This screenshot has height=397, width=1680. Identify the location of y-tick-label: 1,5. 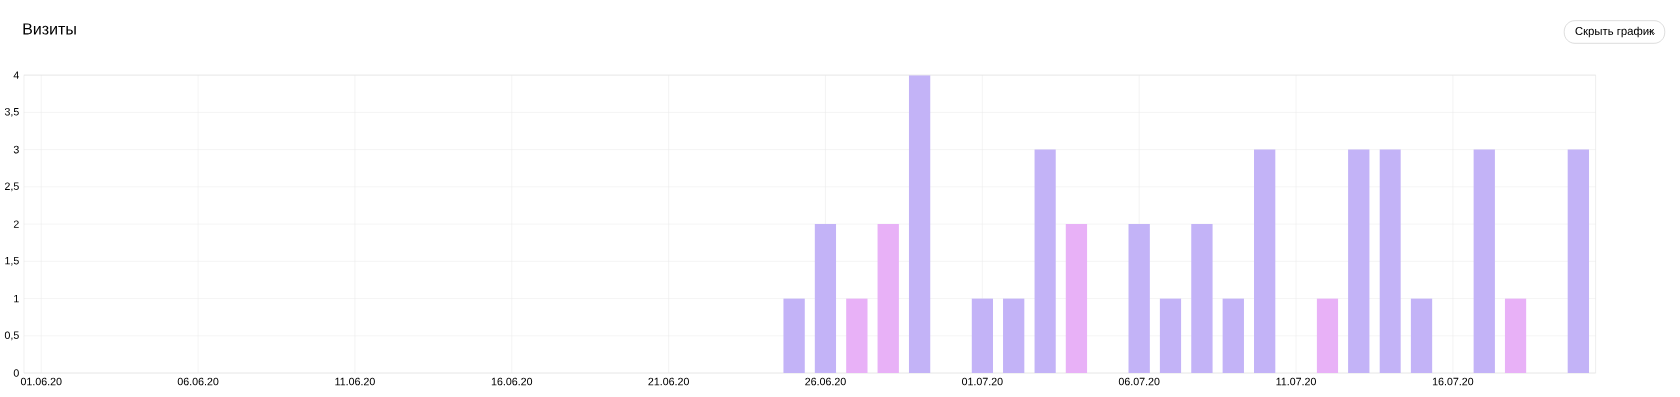
(12, 261).